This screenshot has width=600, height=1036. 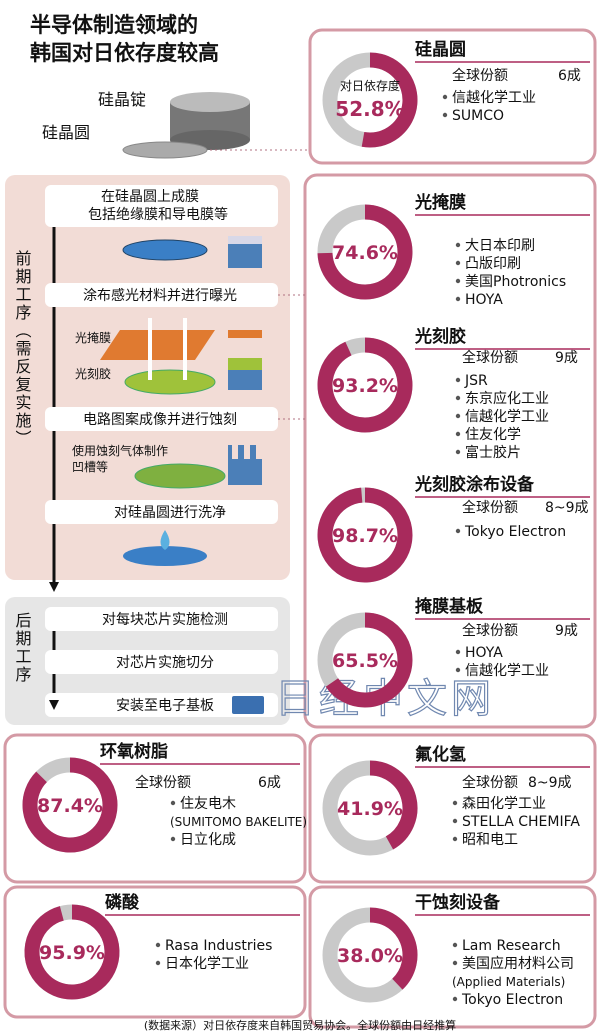 What do you see at coordinates (165, 705) in the screenshot?
I see `step-text: 安装至电子基板` at bounding box center [165, 705].